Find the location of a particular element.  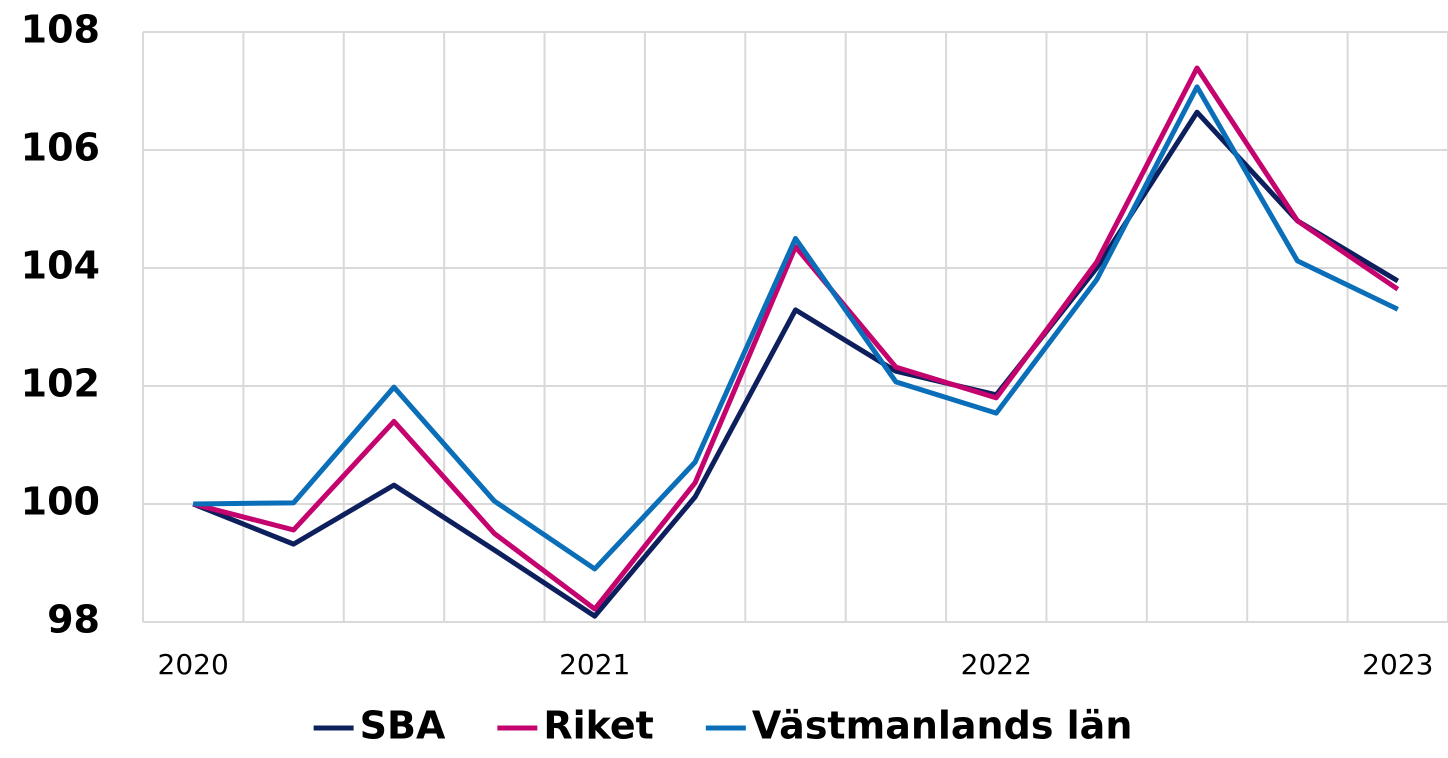

y-tick-label: 106 is located at coordinates (60, 148).